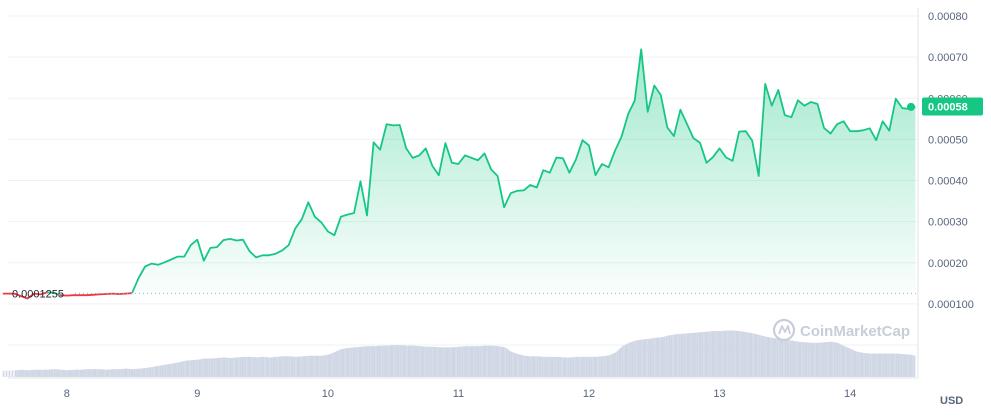 Image resolution: width=991 pixels, height=420 pixels. I want to click on baseline-label: 0.0001255, so click(38, 294).